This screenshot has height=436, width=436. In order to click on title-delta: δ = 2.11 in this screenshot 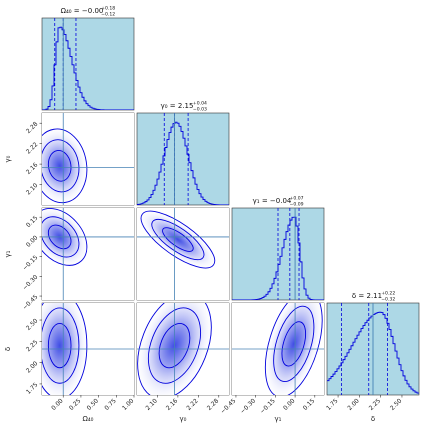, I will do `click(367, 296)`.